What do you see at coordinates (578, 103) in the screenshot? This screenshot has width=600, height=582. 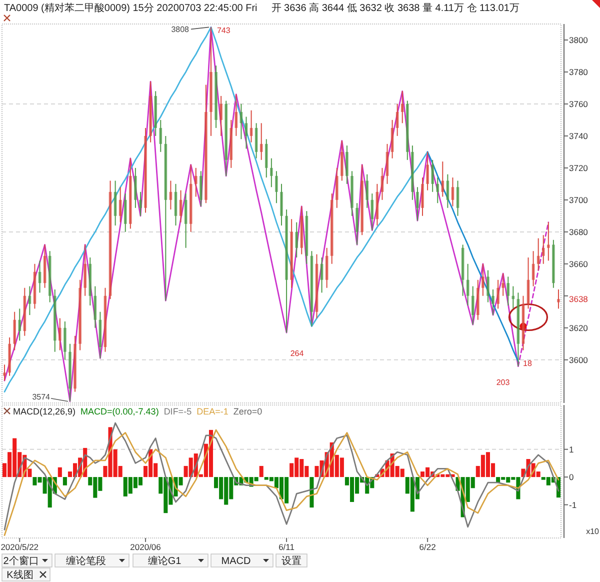 I see `y-tick-label: 3760` at bounding box center [578, 103].